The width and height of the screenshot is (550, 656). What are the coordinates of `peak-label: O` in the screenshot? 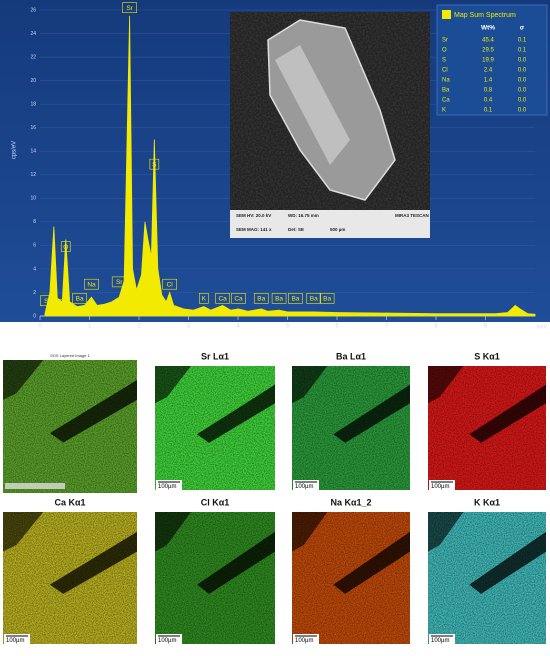 It's located at (65, 247).